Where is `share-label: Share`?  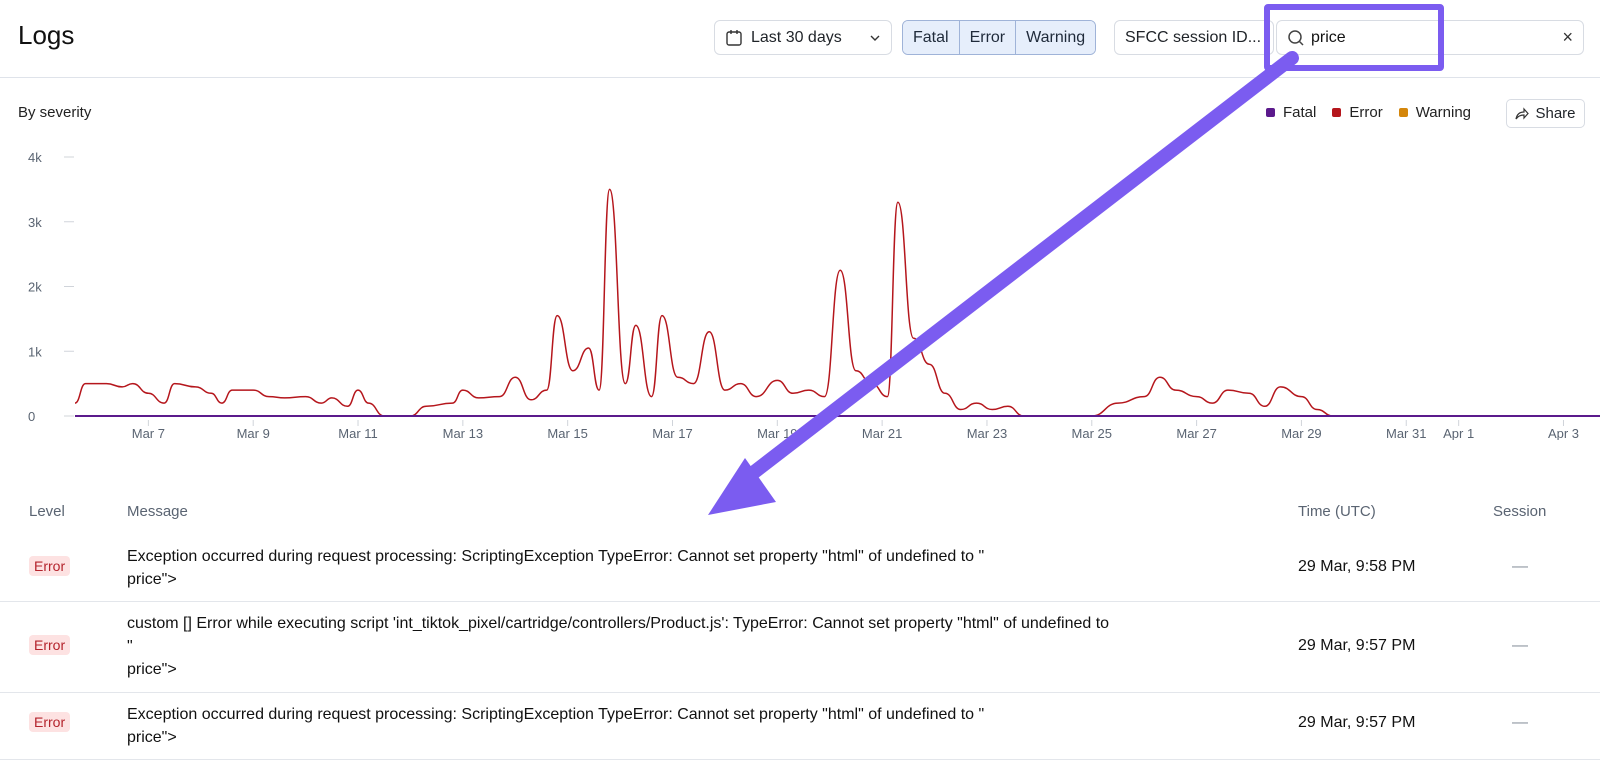 share-label: Share is located at coordinates (1555, 113).